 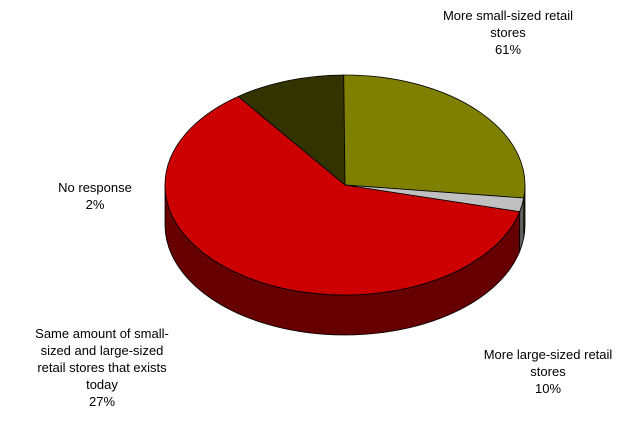 What do you see at coordinates (548, 354) in the screenshot?
I see `slice-label-large-stores-line-1: More large-sized retail` at bounding box center [548, 354].